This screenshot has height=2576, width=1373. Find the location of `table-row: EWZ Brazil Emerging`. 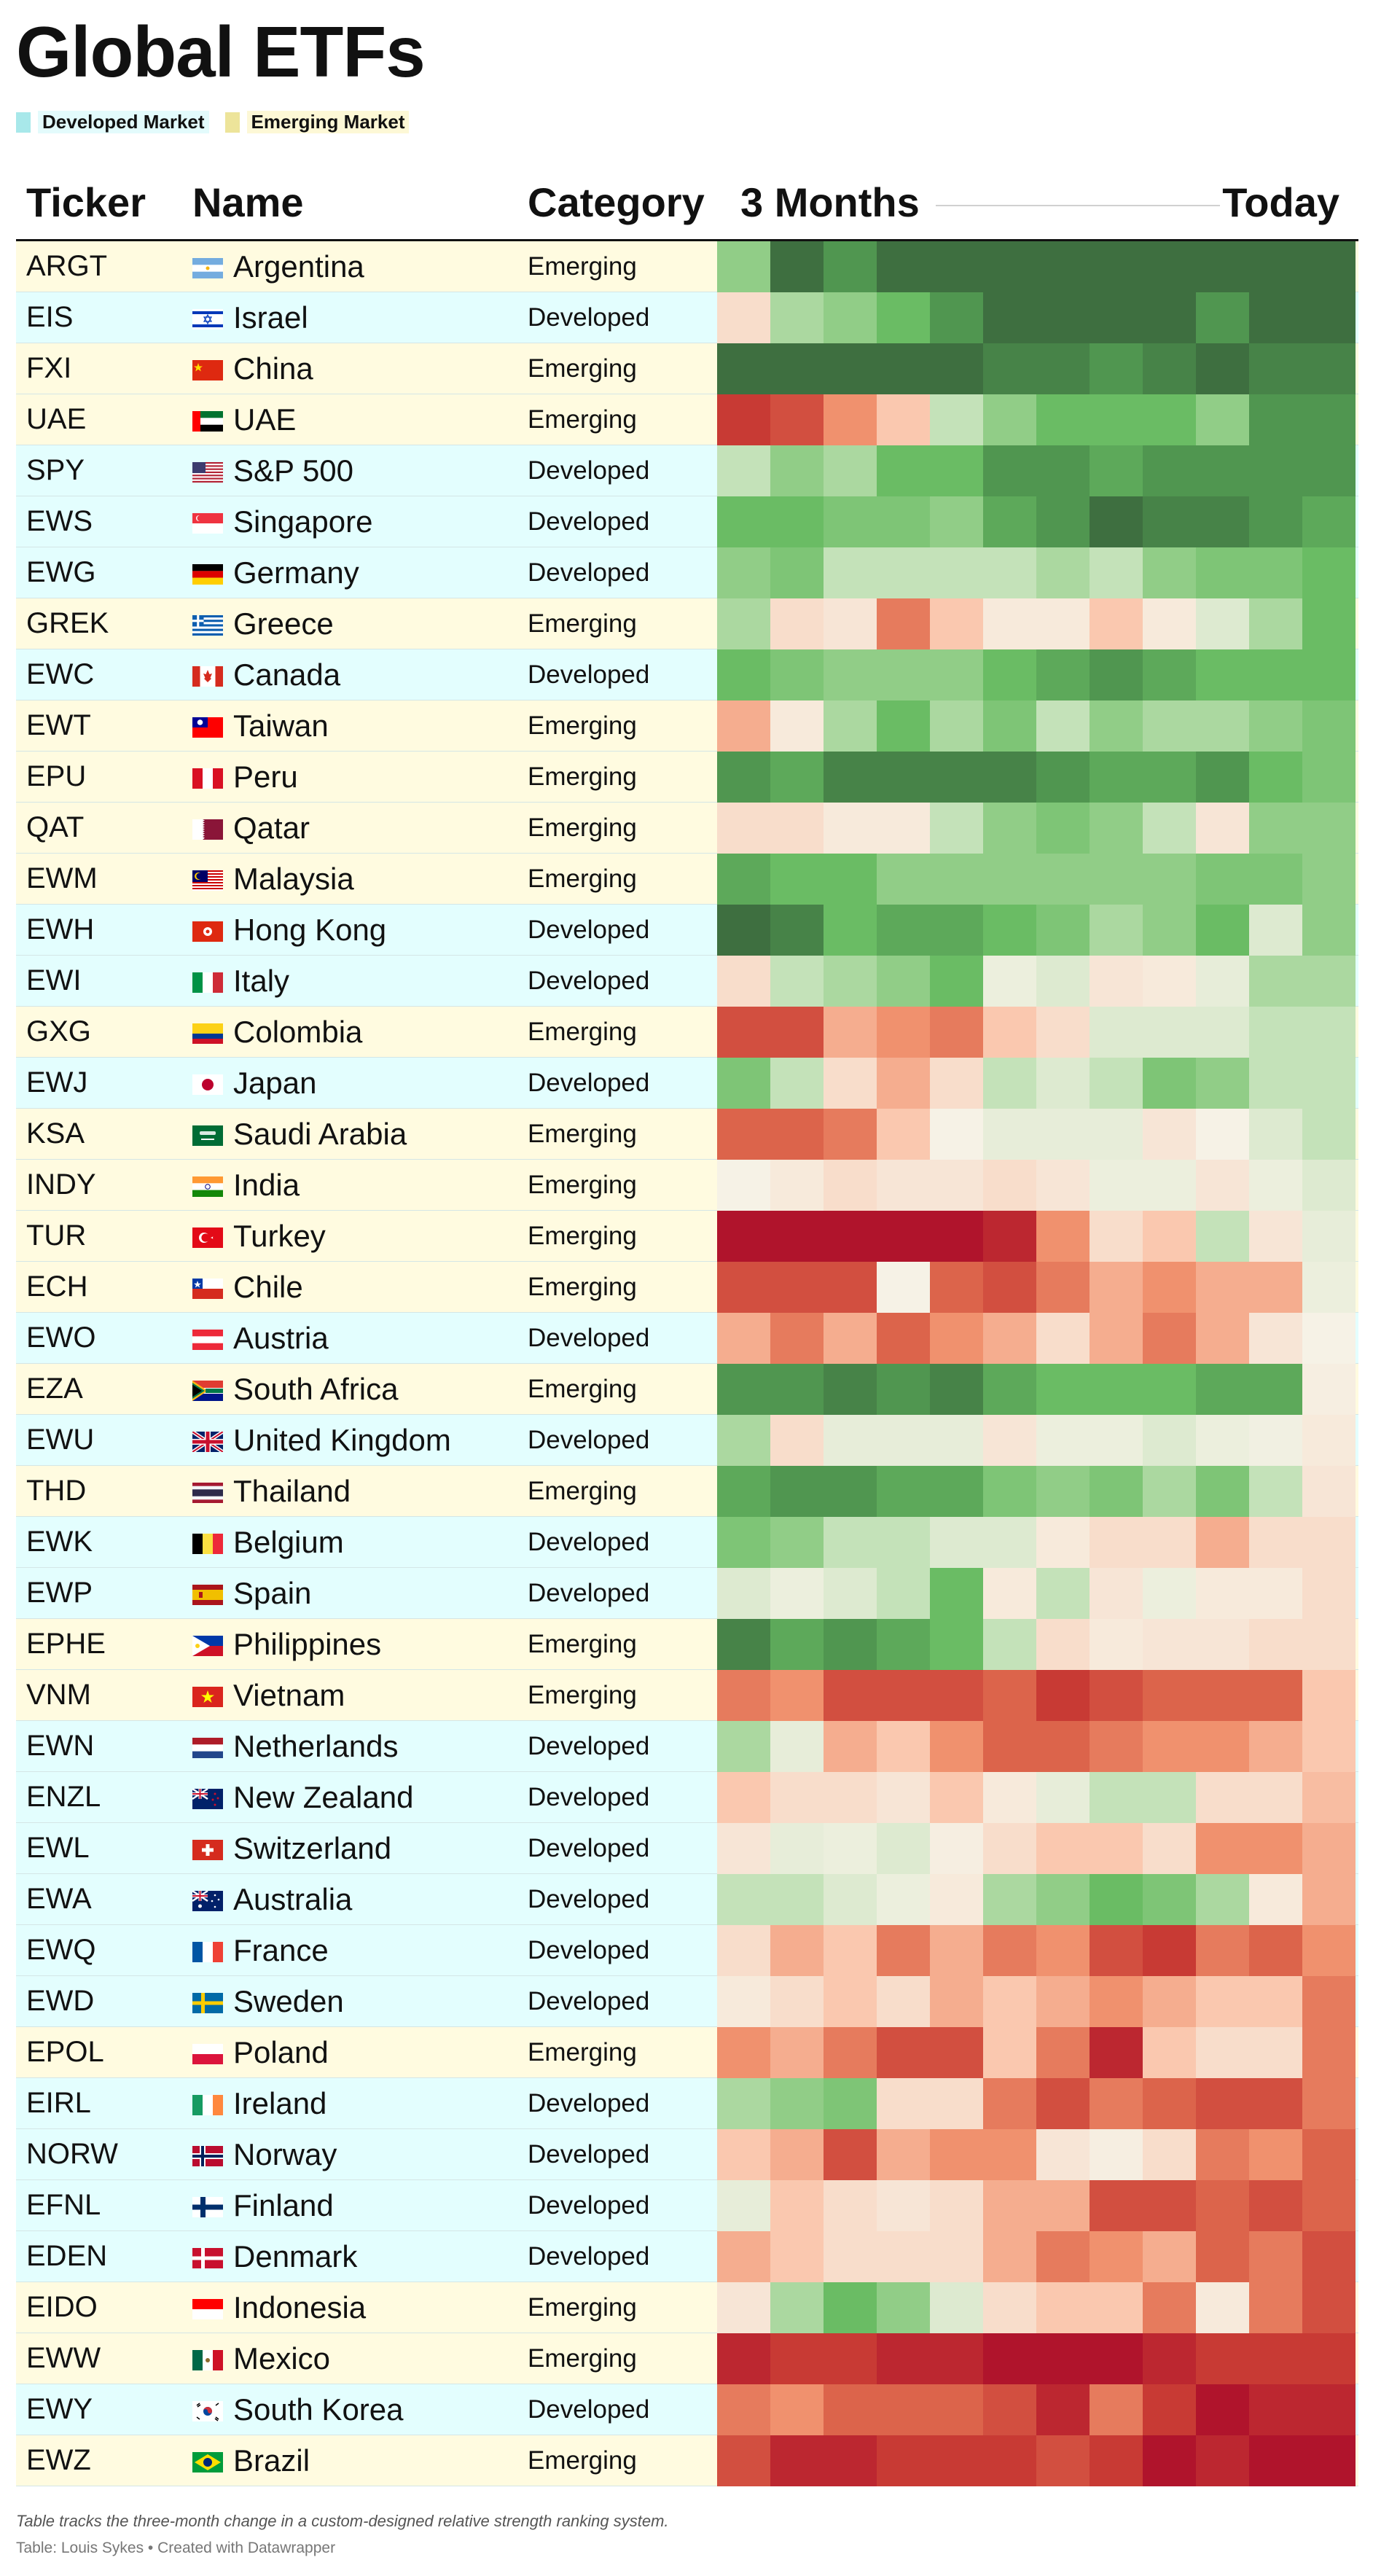

table-row: EWZ Brazil Emerging is located at coordinates (687, 2460).